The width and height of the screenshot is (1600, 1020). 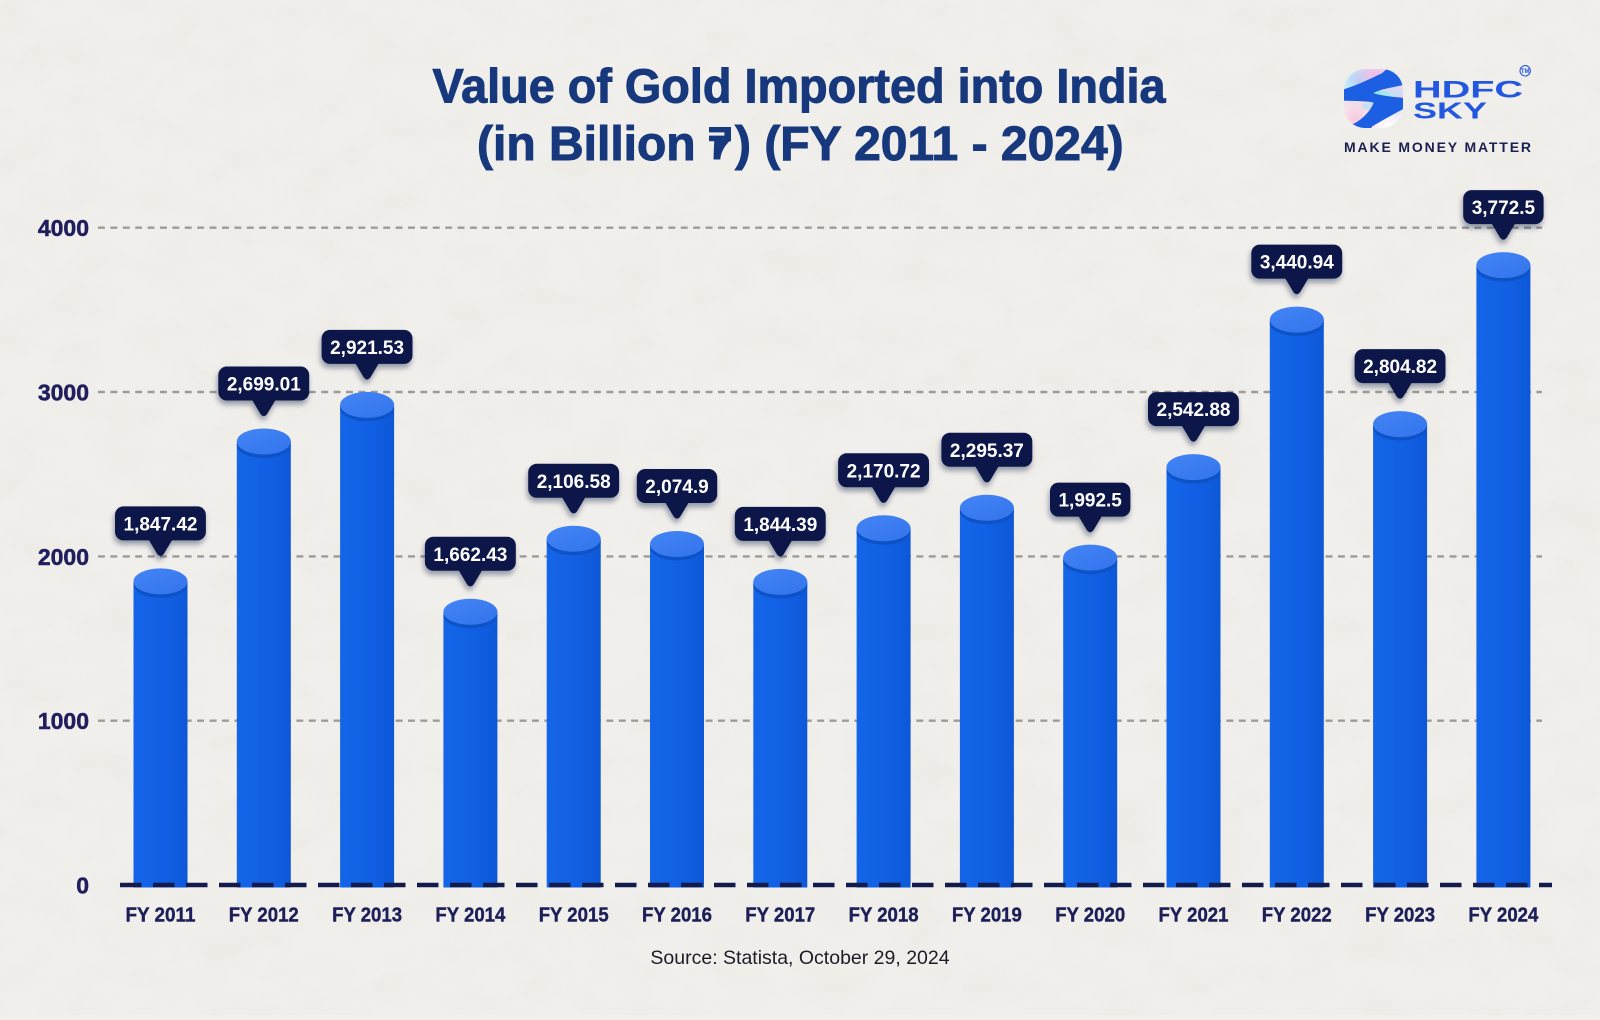 What do you see at coordinates (1450, 111) in the screenshot?
I see `svg-text: SKY` at bounding box center [1450, 111].